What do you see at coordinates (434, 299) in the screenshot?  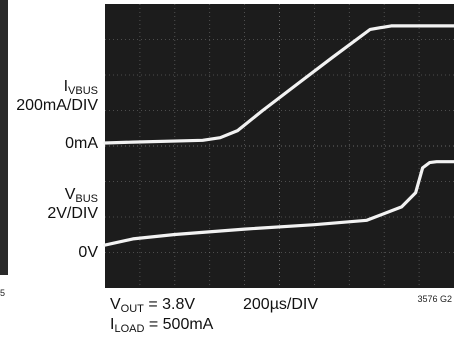 I see `figure-code: 3576 G2` at bounding box center [434, 299].